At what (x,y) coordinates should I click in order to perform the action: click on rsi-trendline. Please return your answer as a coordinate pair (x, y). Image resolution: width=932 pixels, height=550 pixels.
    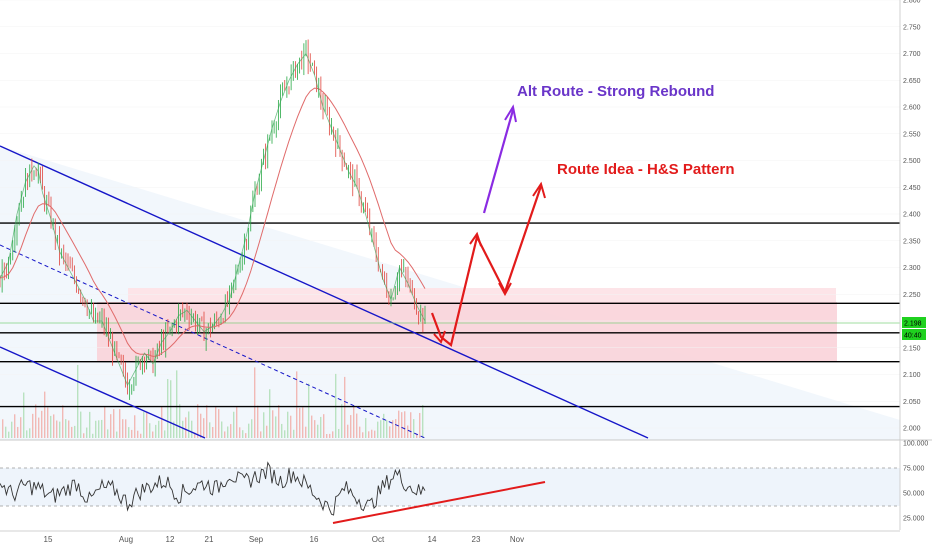
    Looking at the image, I should click on (439, 502).